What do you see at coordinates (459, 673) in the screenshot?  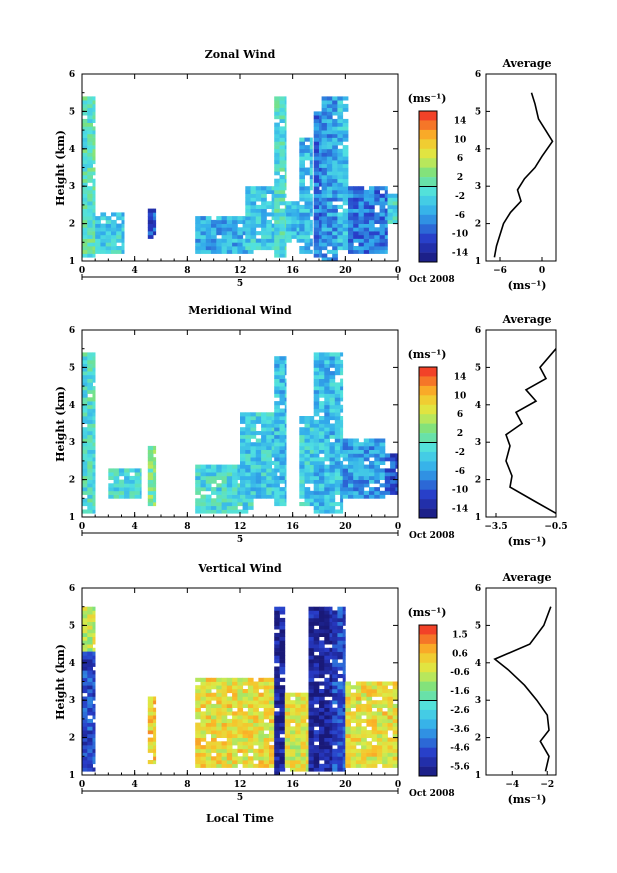 I see `colorbar-tick-label: -0.6` at bounding box center [459, 673].